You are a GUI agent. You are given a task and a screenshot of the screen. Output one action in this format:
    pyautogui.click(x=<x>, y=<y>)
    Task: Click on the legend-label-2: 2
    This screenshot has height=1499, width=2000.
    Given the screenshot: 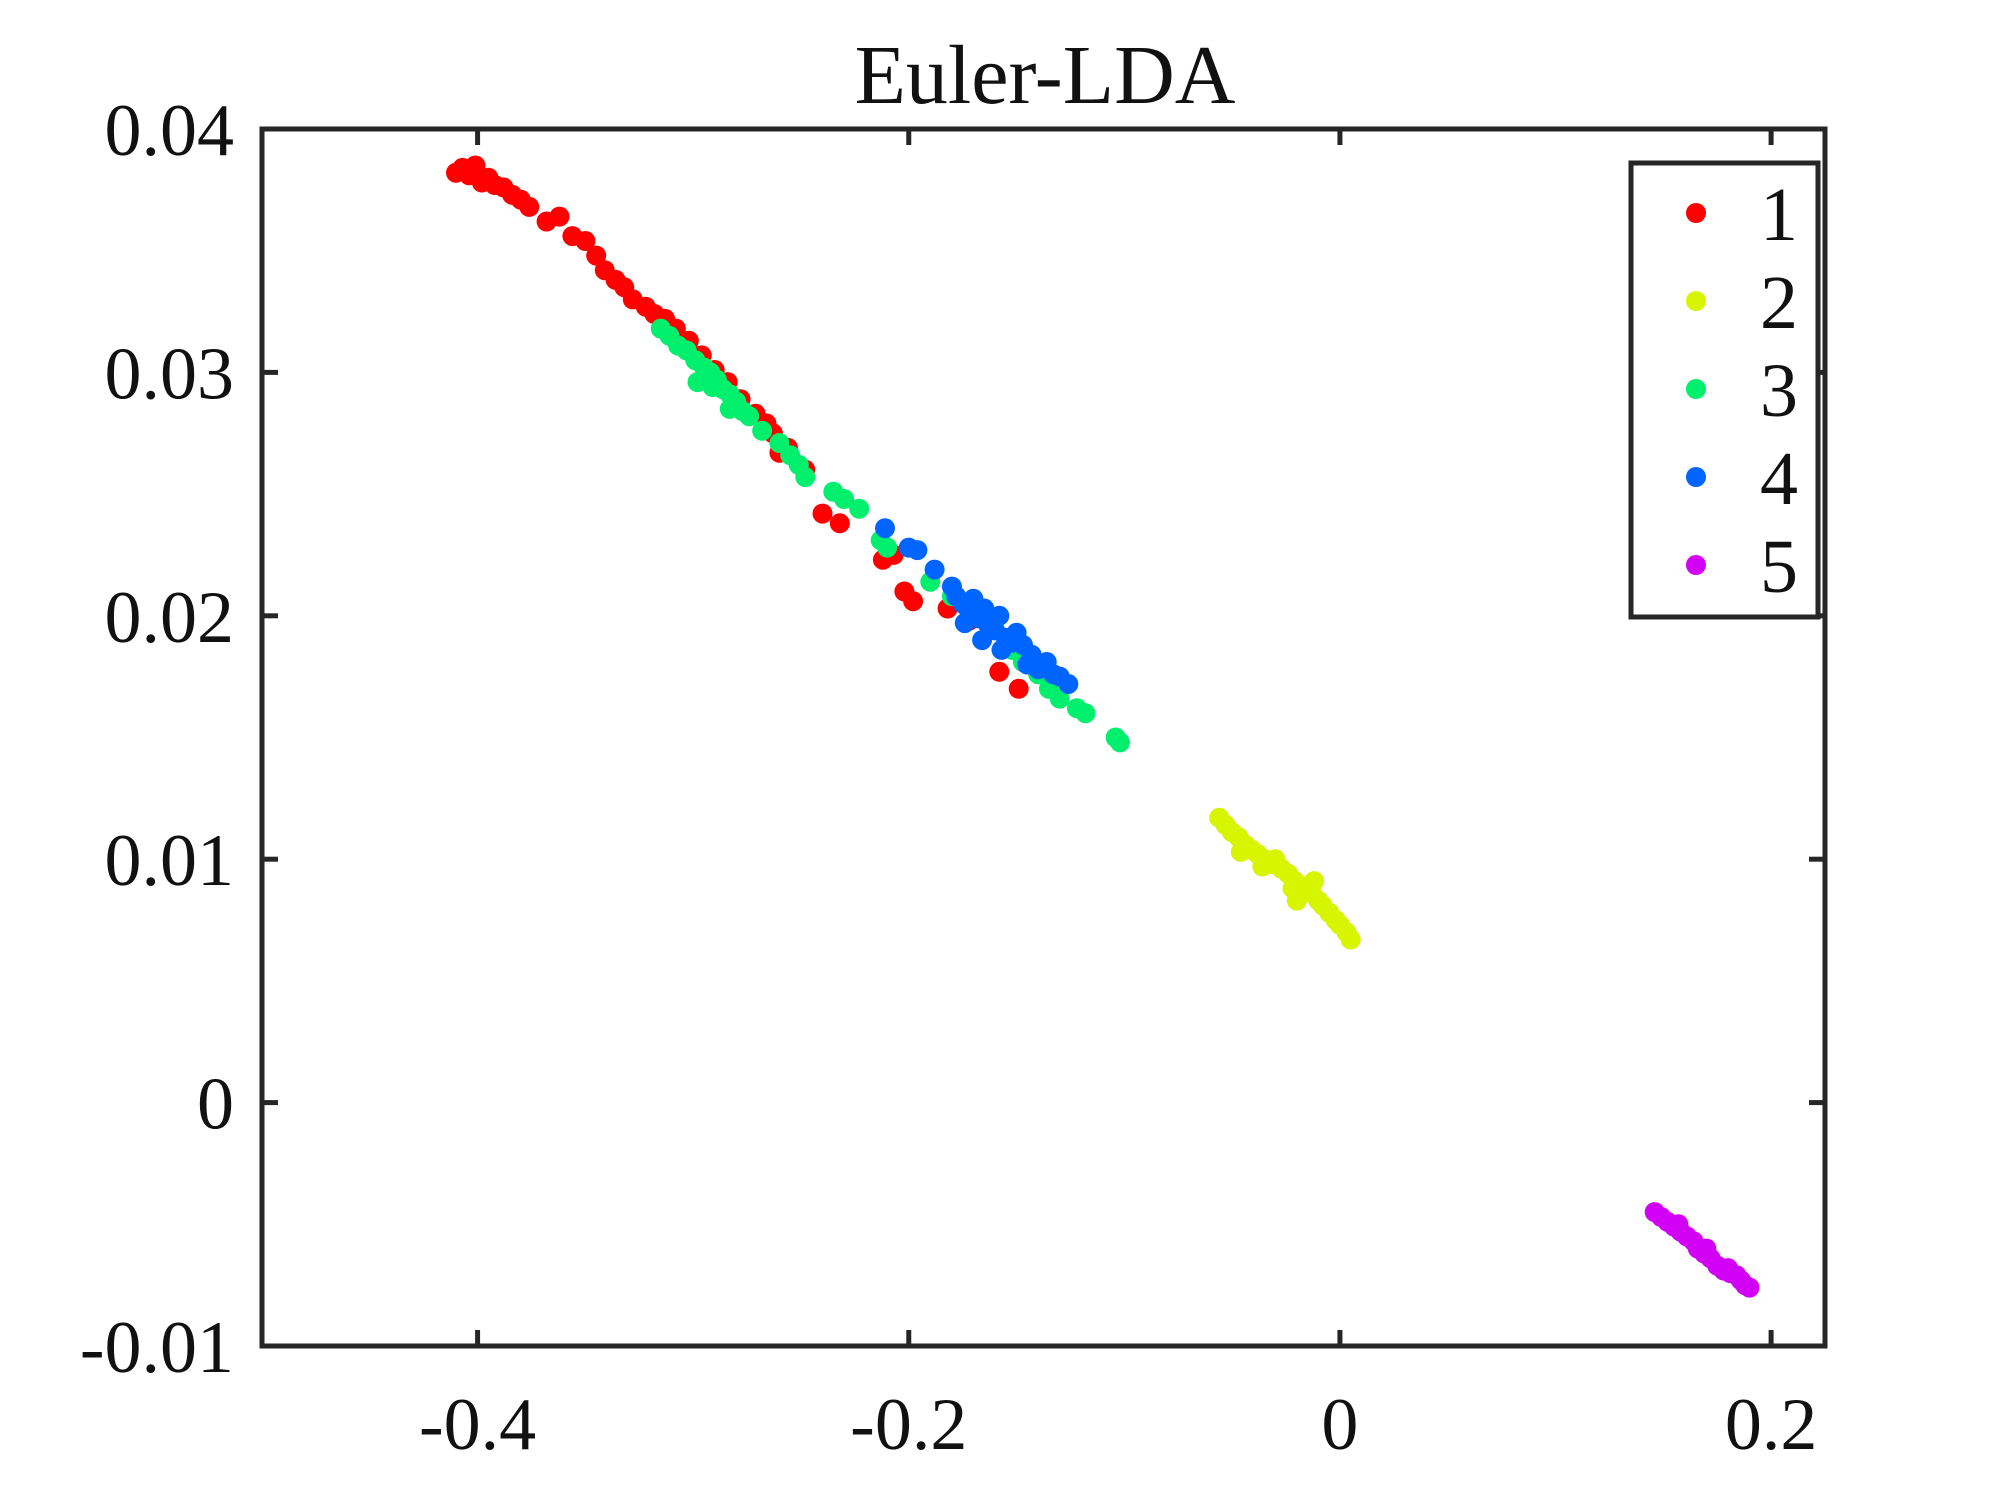 What is the action you would take?
    pyautogui.click(x=1779, y=303)
    